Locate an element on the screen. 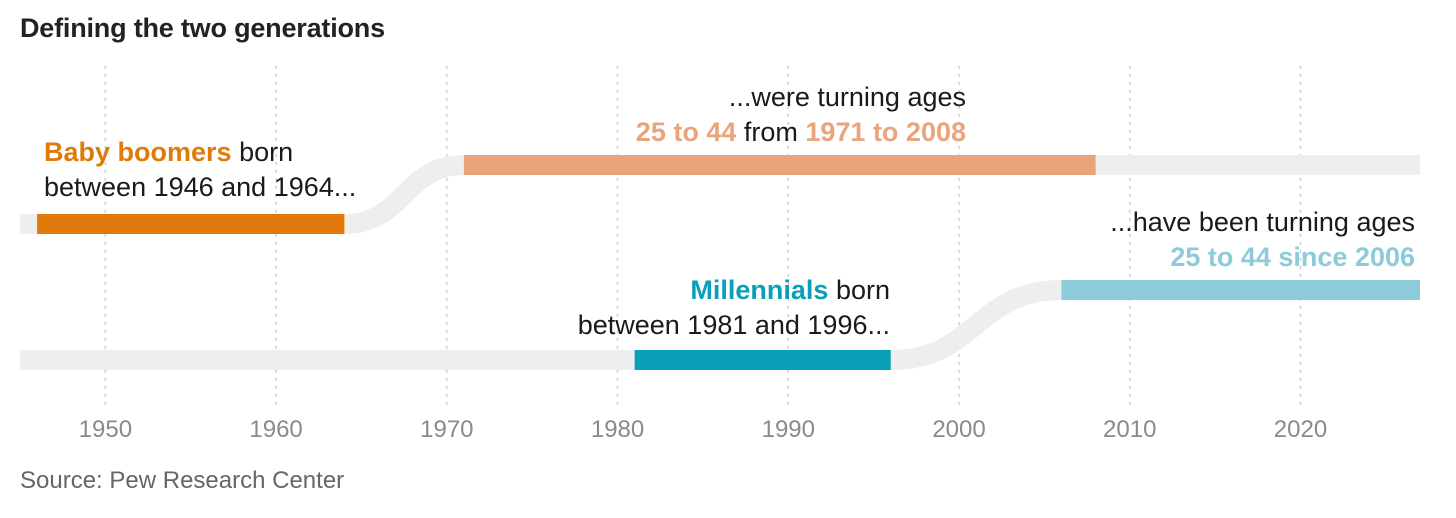 This screenshot has height=518, width=1456. millennials-label: Millennials is located at coordinates (759, 290).